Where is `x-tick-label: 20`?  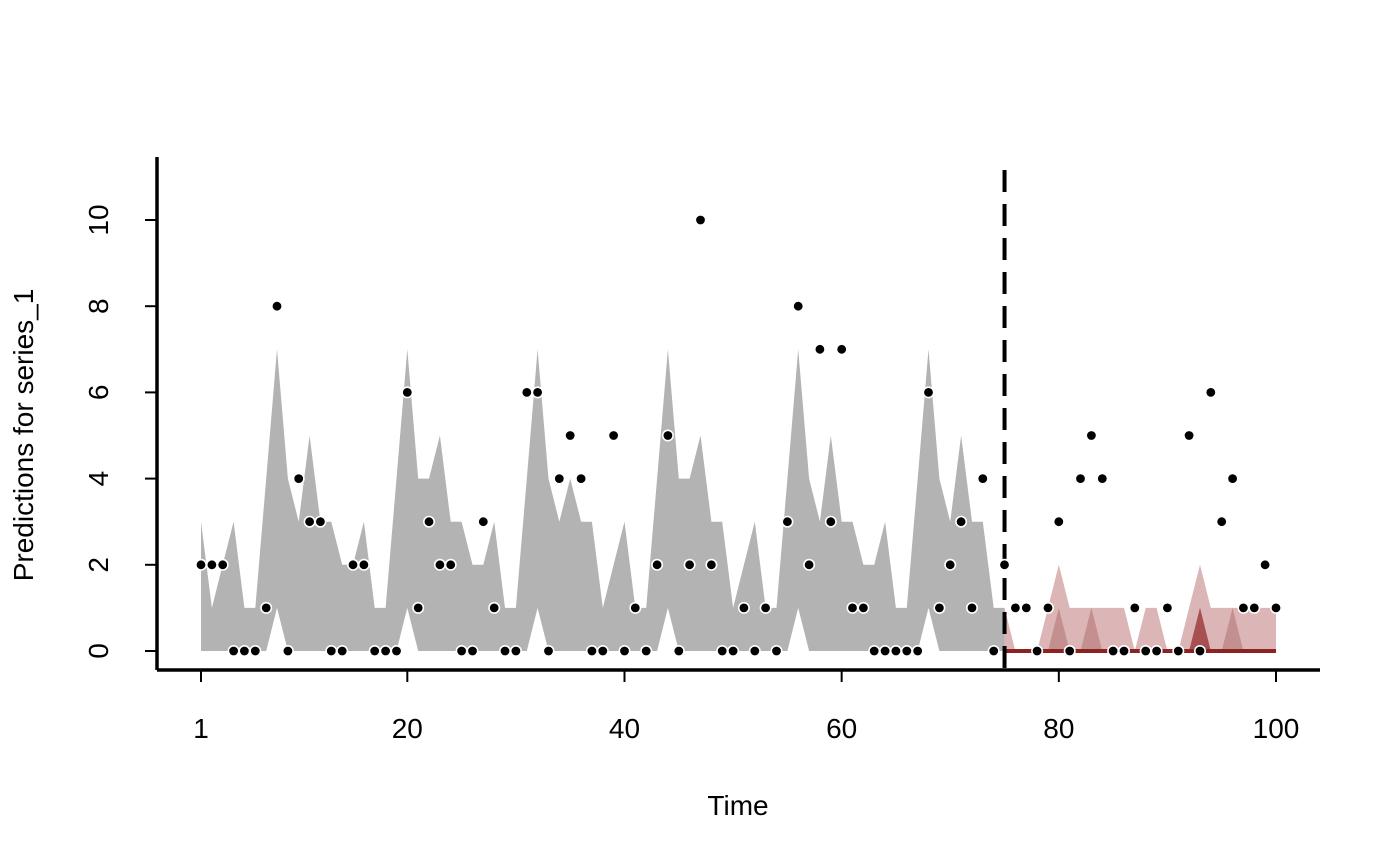 x-tick-label: 20 is located at coordinates (407, 728).